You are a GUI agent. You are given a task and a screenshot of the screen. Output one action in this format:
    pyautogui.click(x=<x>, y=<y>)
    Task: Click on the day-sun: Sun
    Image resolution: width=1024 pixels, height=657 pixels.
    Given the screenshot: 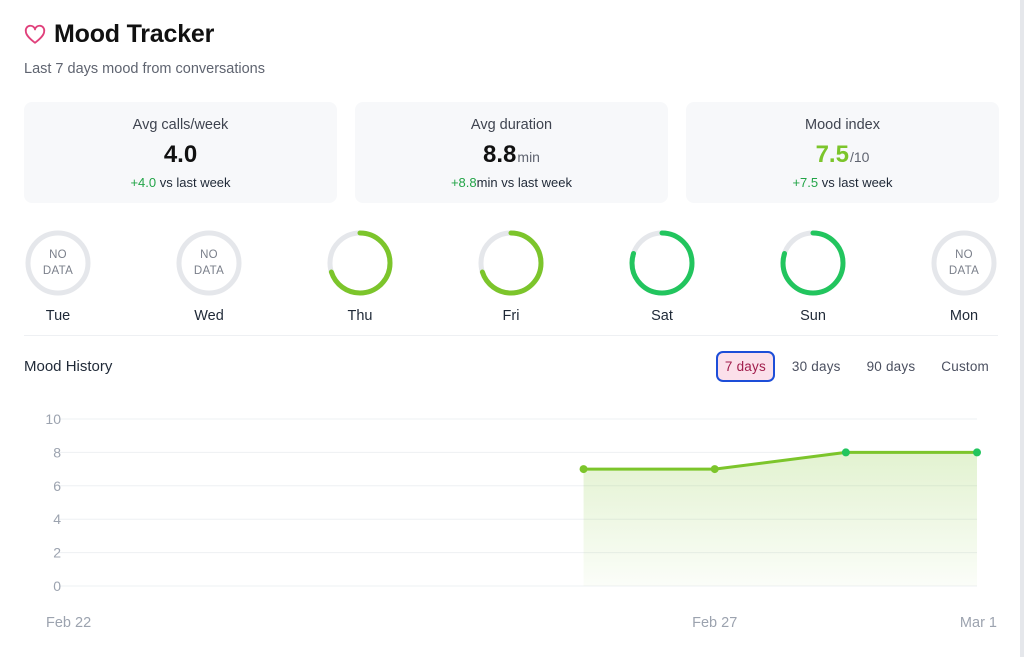 What is the action you would take?
    pyautogui.click(x=813, y=276)
    